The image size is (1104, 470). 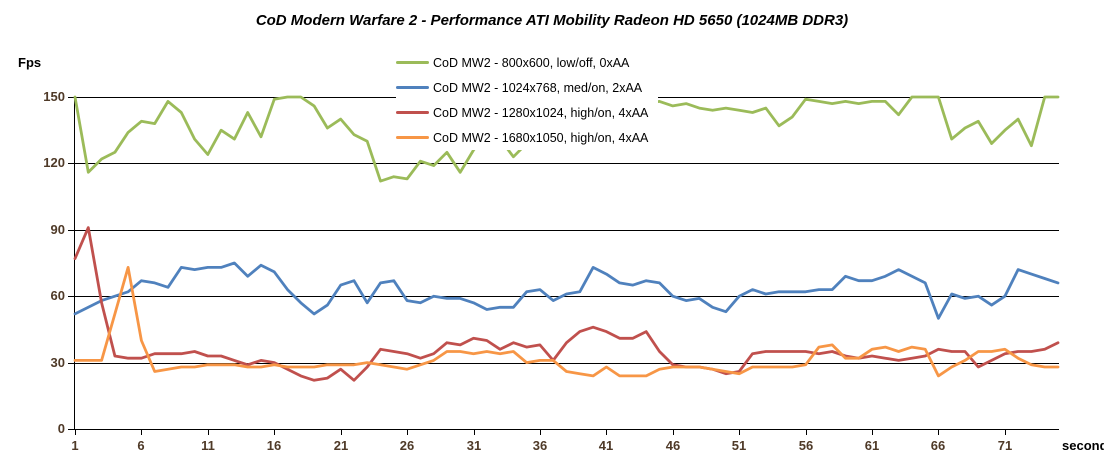 I want to click on y-tick-label: 60, so click(x=57, y=295).